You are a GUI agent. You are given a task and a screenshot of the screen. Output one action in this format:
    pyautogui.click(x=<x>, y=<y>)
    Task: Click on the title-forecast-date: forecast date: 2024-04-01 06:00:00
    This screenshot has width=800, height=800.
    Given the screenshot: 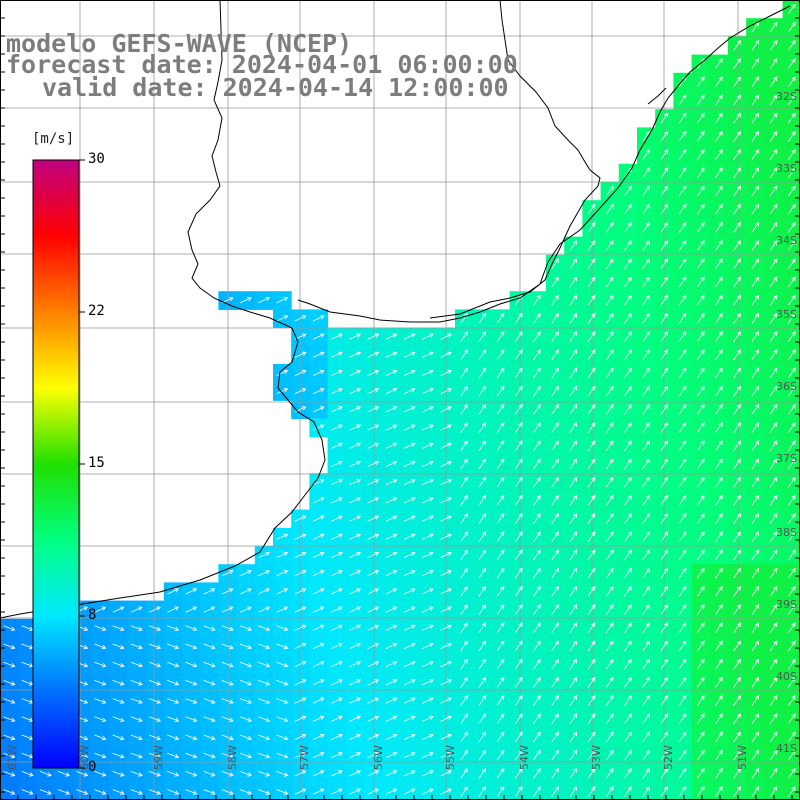 What is the action you would take?
    pyautogui.click(x=262, y=64)
    